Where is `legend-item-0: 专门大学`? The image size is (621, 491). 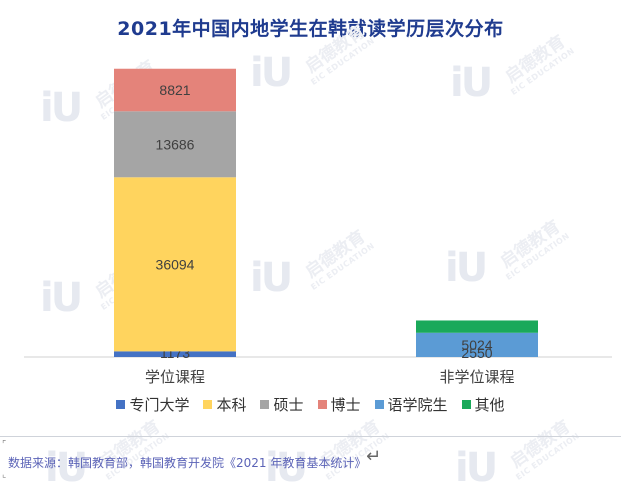
legend-item-0: 专门大学 is located at coordinates (152, 404).